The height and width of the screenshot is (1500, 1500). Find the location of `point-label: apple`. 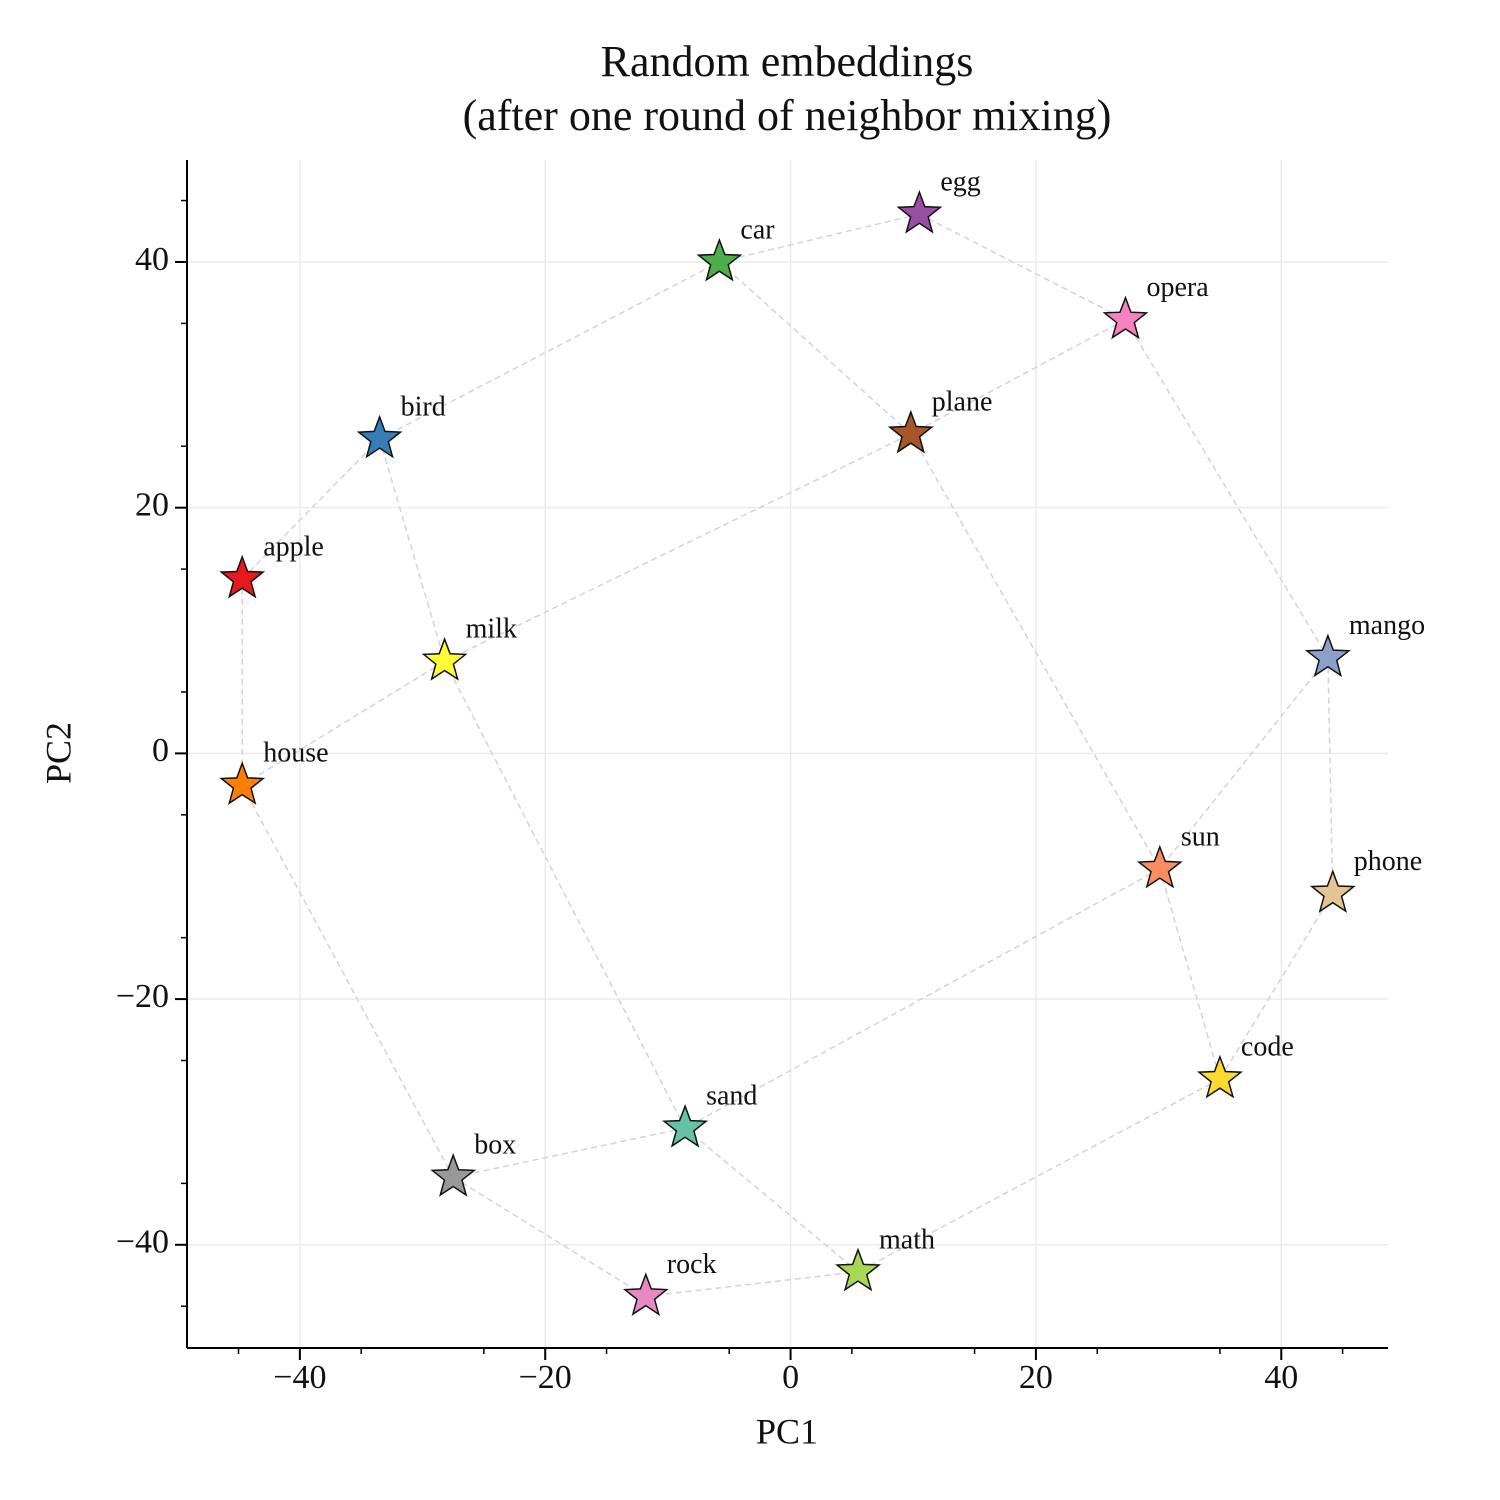

point-label: apple is located at coordinates (293, 546).